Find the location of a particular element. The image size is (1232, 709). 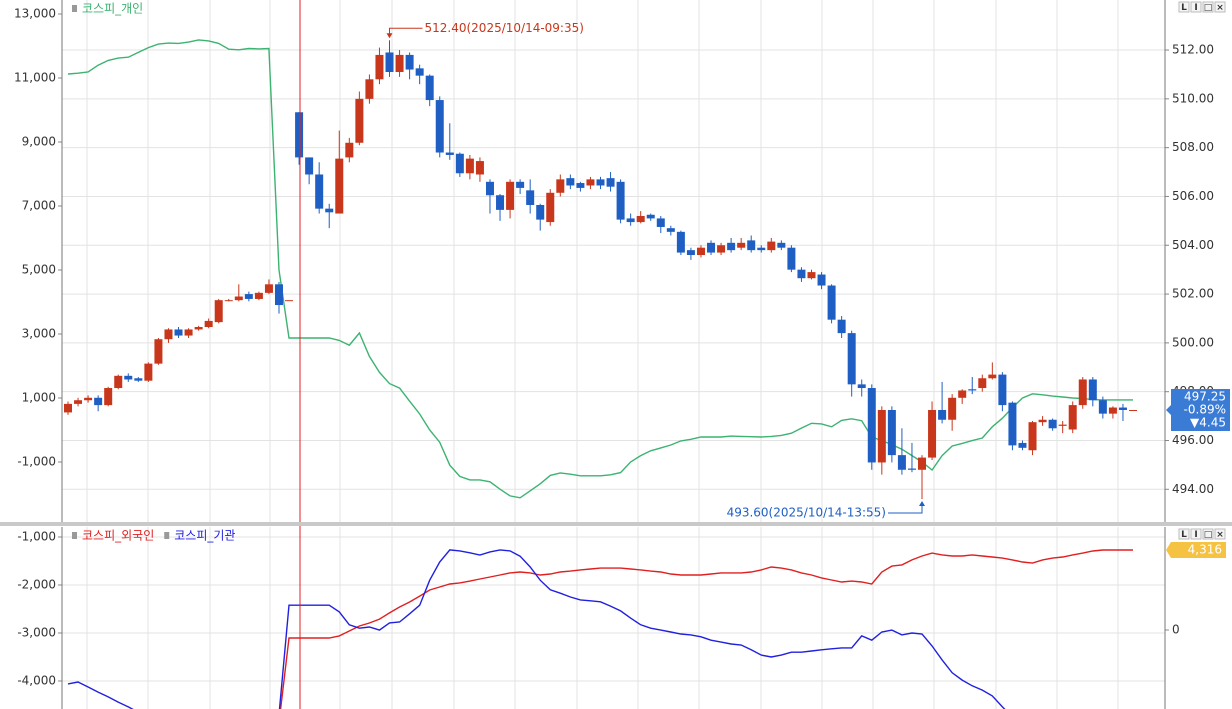

annotation-arrow is located at coordinates (922, 504).